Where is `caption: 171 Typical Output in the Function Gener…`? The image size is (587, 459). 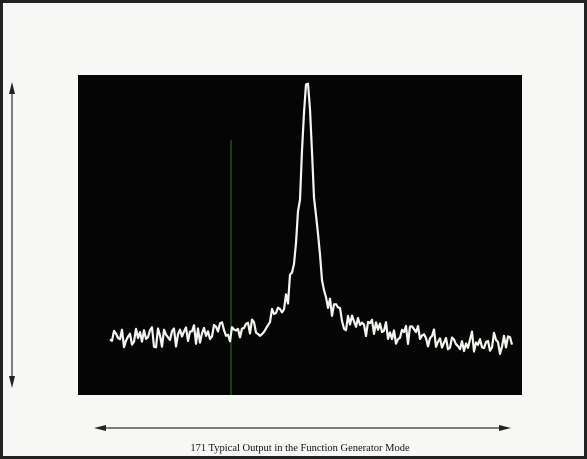
caption: 171 Typical Output in the Function Gener… is located at coordinates (300, 448).